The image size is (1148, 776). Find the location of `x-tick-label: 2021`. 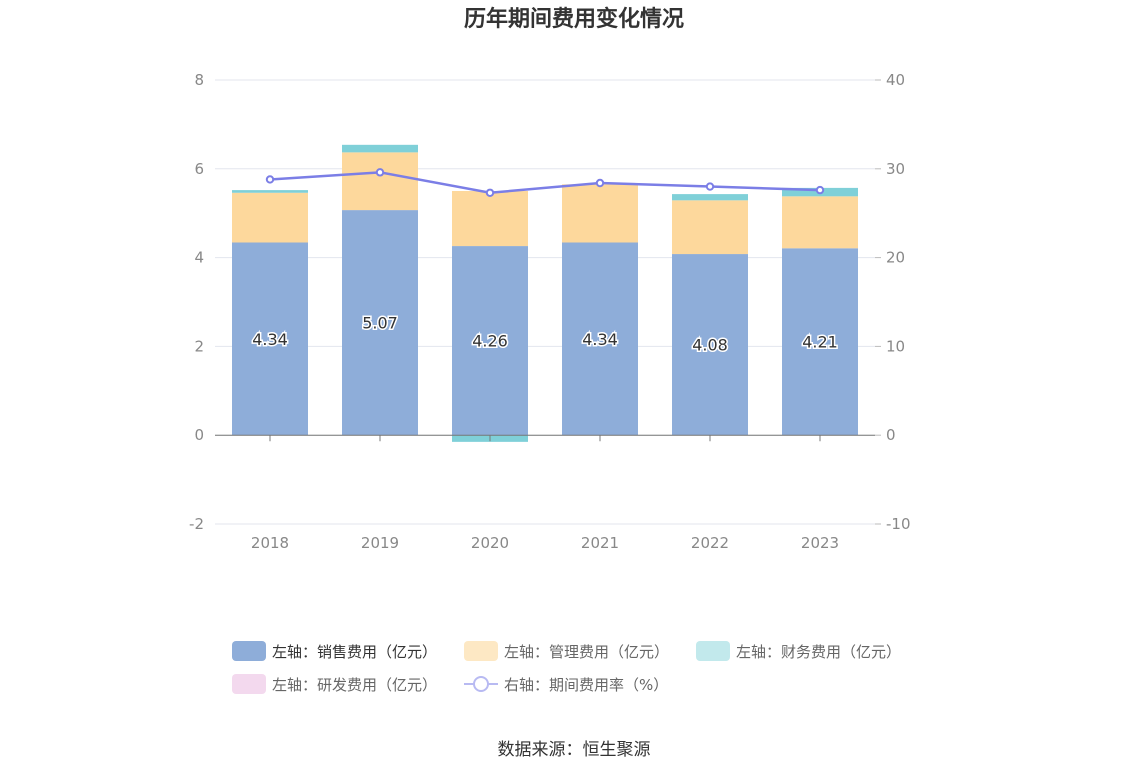

x-tick-label: 2021 is located at coordinates (600, 543).